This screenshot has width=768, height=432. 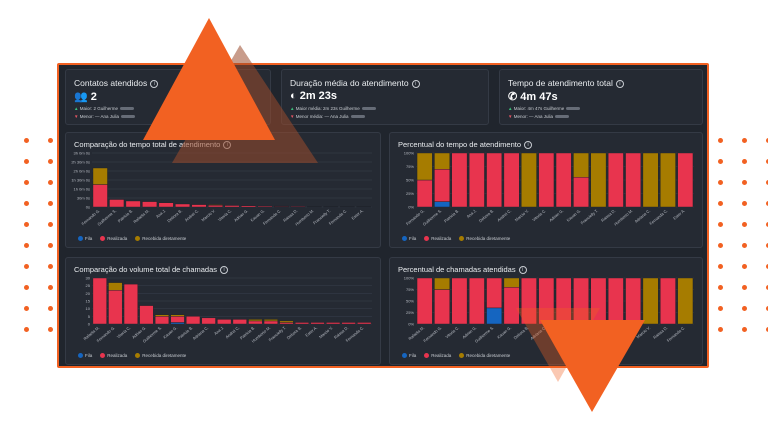 What do you see at coordinates (89, 324) in the screenshot?
I see `y-tick-label: 0` at bounding box center [89, 324].